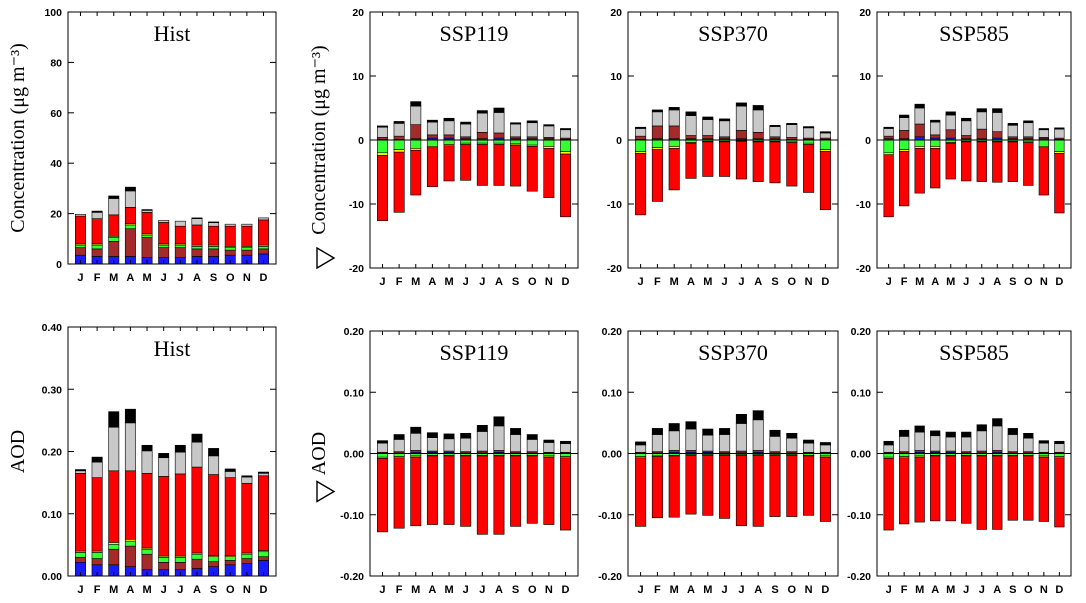  Describe the element at coordinates (619, 141) in the screenshot. I see `y-tick-label: 0` at that location.